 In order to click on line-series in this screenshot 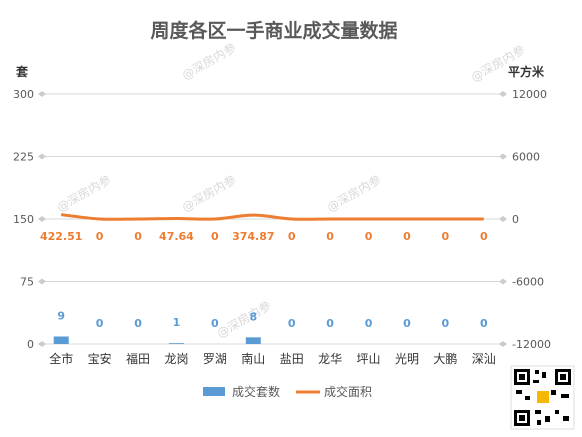, I will do `click(272, 217)`.